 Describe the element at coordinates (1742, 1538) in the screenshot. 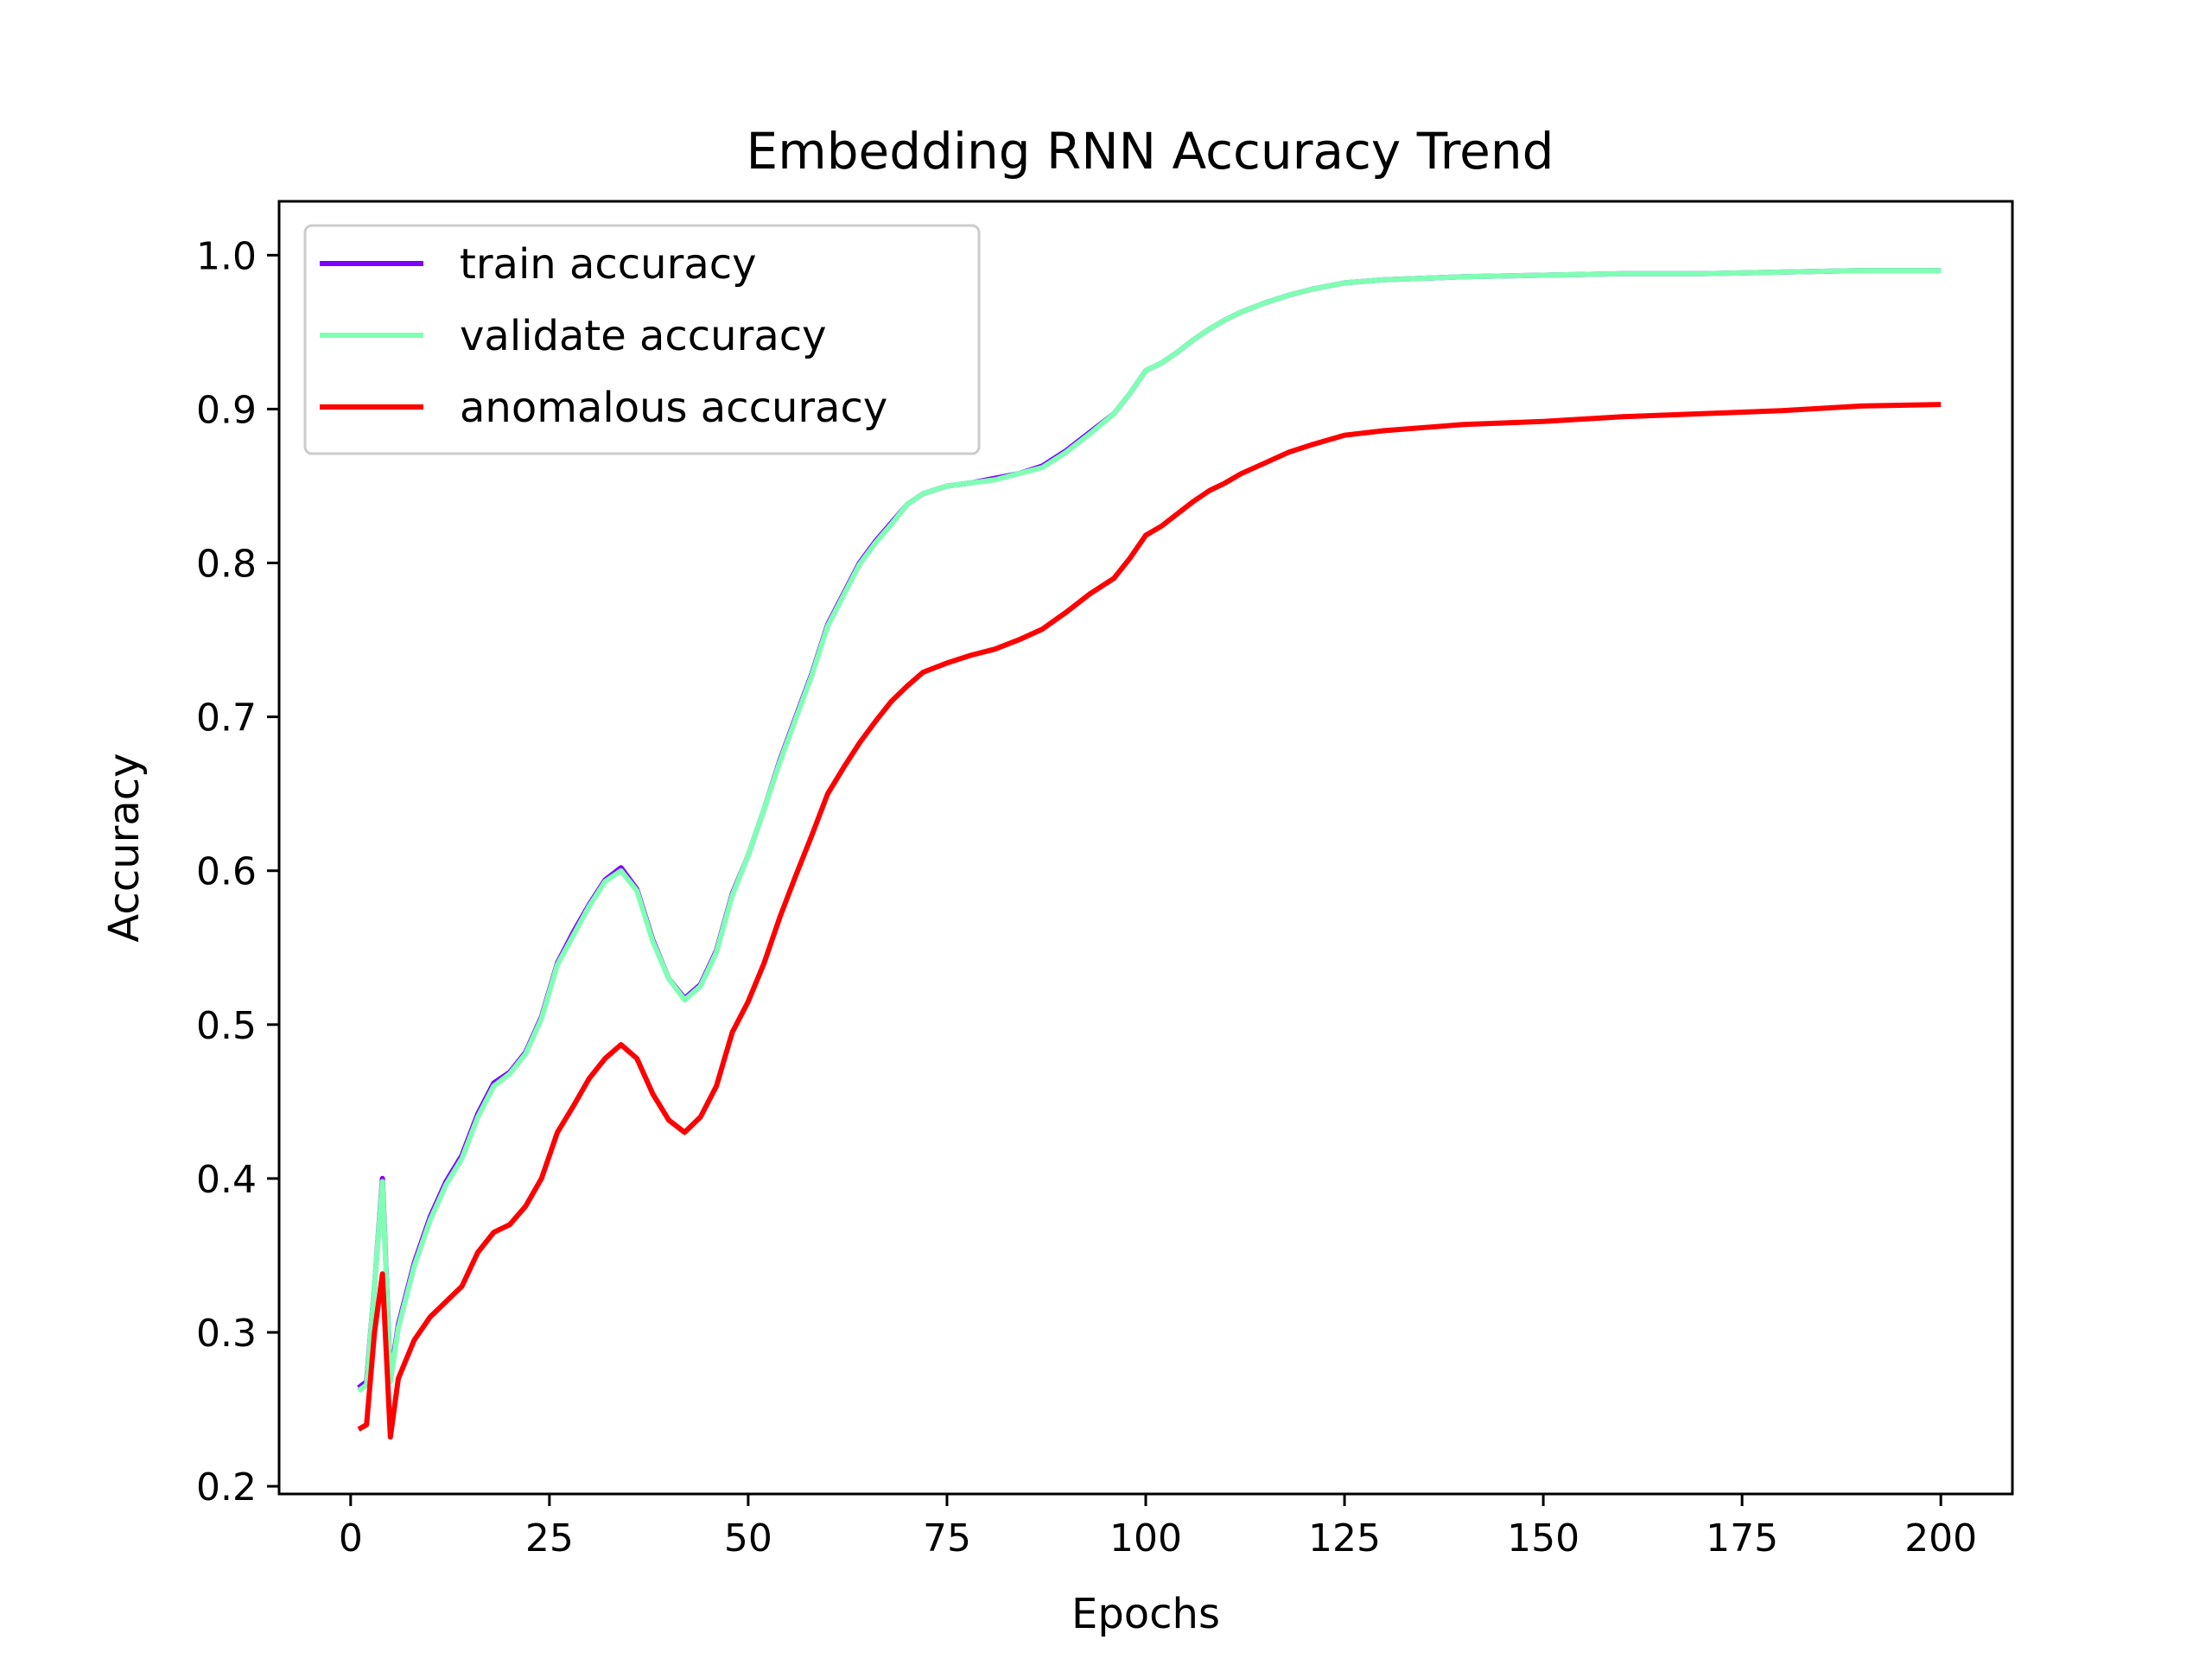

I see `x-tick-label: 175` at that location.